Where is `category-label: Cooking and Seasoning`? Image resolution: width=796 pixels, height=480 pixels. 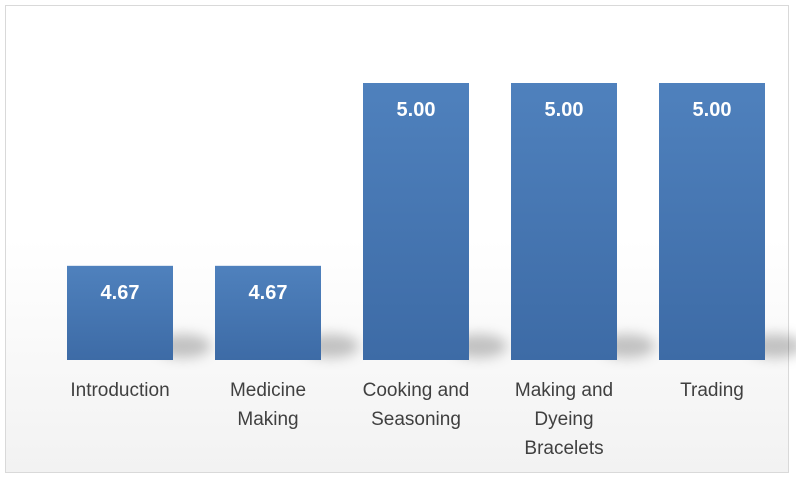
category-label: Cooking and Seasoning is located at coordinates (416, 405).